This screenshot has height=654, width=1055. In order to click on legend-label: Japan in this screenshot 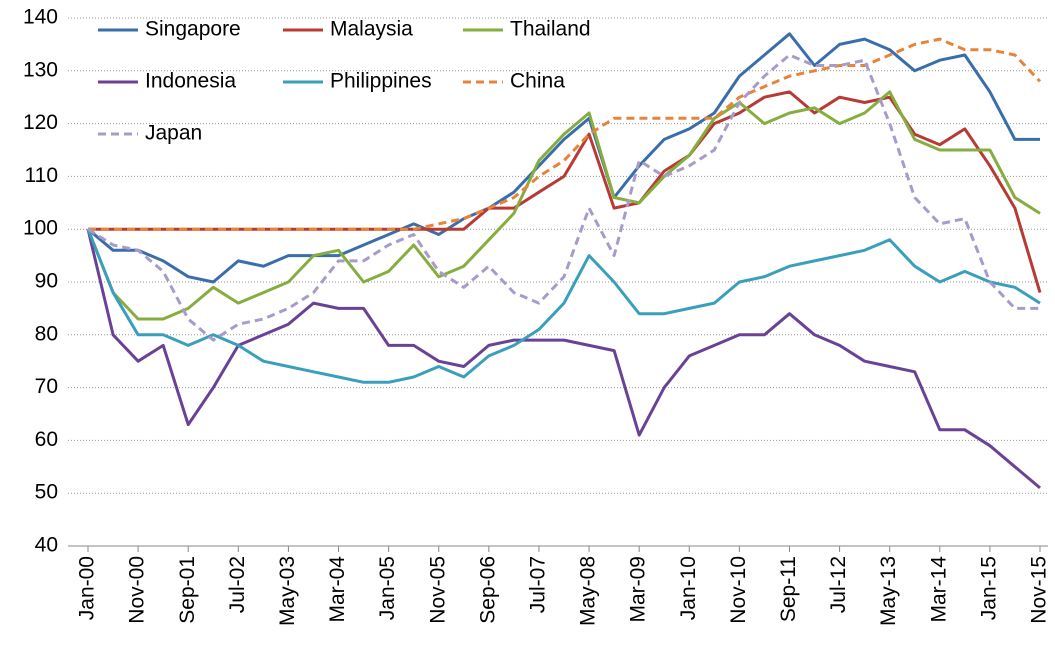, I will do `click(173, 133)`.